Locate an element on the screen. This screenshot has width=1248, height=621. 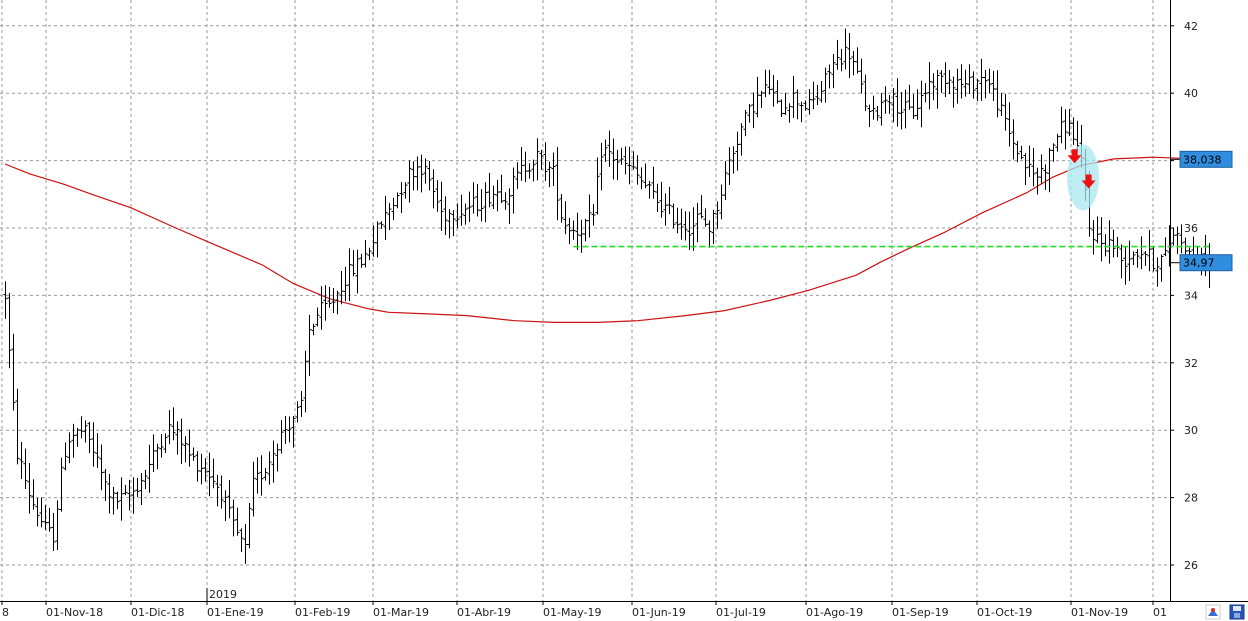
y-tick-label: 30 is located at coordinates (1191, 430).